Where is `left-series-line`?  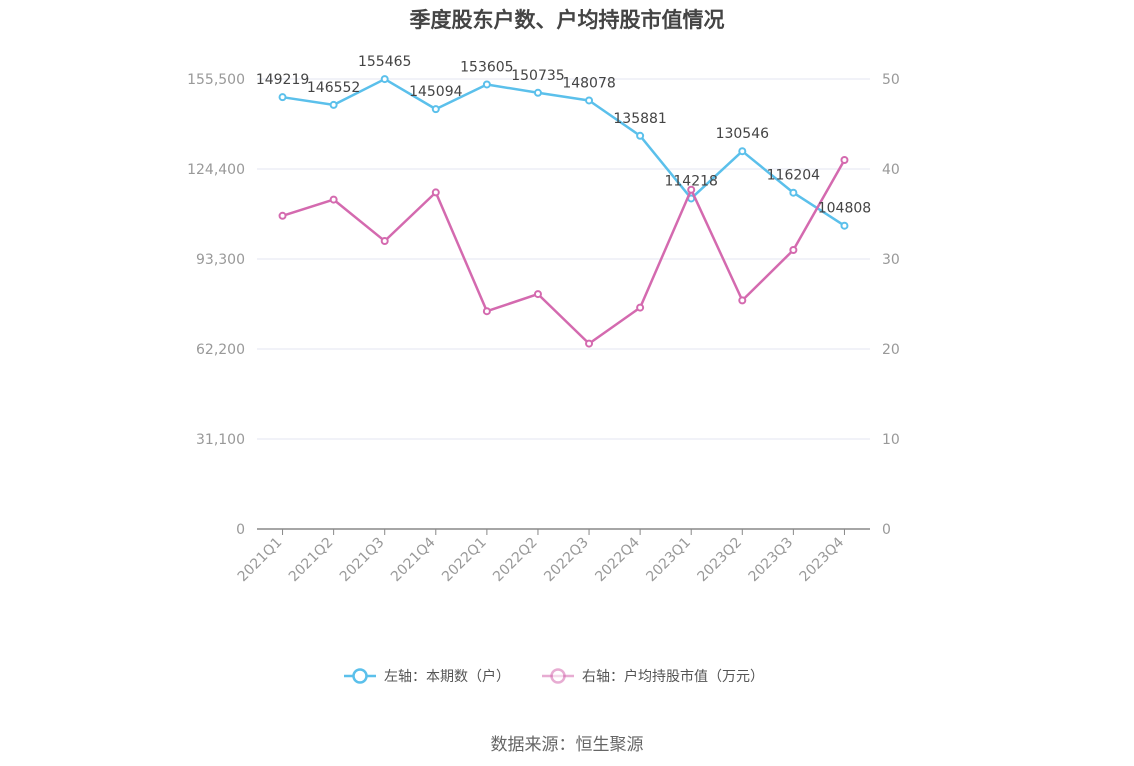 left-series-line is located at coordinates (564, 152).